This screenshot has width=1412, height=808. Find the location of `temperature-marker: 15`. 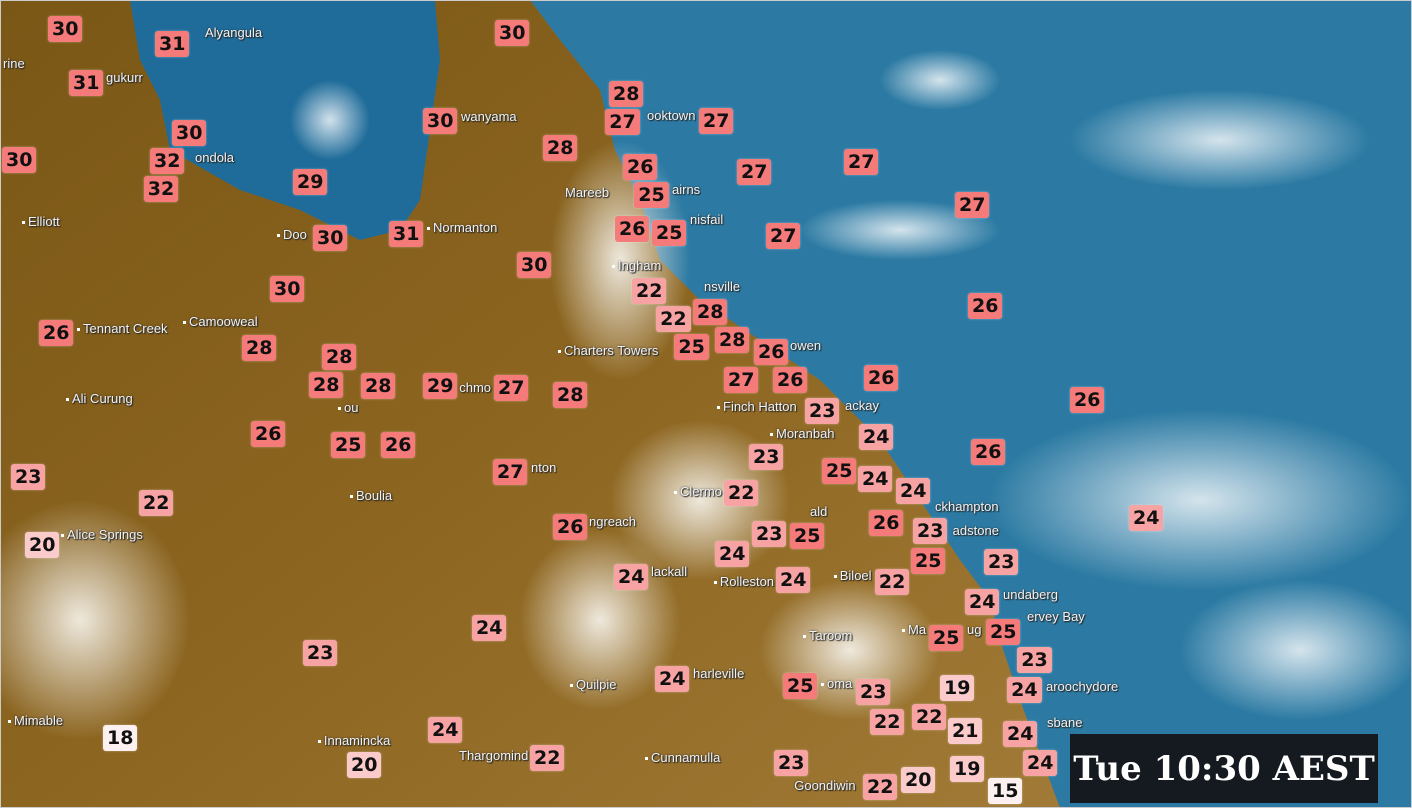

temperature-marker: 15 is located at coordinates (1005, 791).